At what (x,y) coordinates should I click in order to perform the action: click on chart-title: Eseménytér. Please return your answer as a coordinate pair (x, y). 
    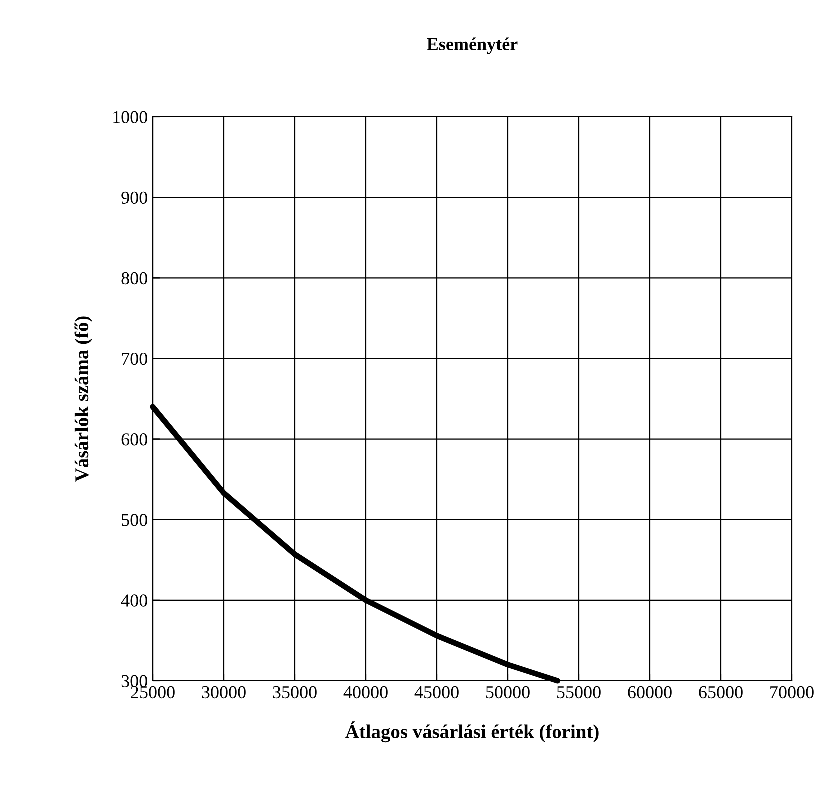
    Looking at the image, I should click on (472, 46).